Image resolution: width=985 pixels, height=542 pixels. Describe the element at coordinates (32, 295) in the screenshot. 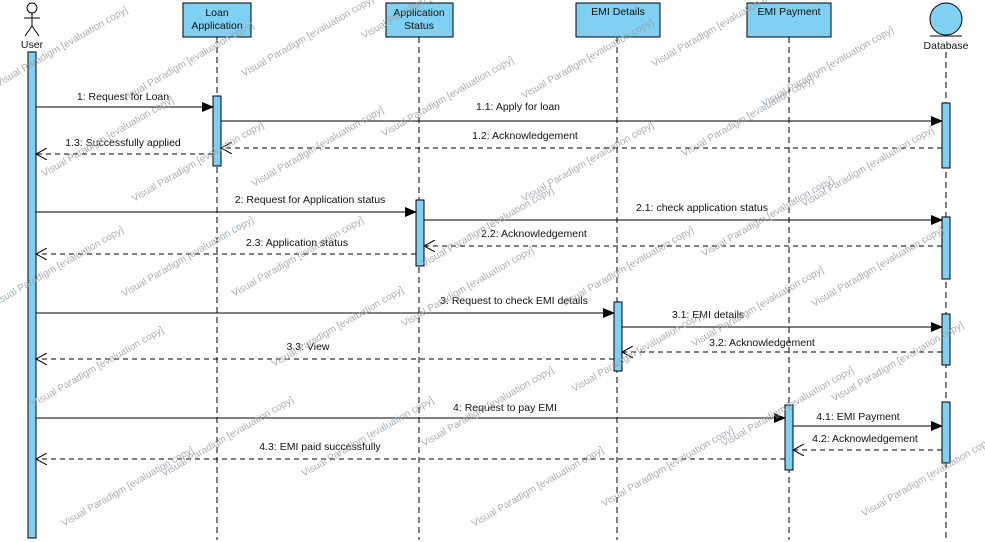

I see `activation-user` at that location.